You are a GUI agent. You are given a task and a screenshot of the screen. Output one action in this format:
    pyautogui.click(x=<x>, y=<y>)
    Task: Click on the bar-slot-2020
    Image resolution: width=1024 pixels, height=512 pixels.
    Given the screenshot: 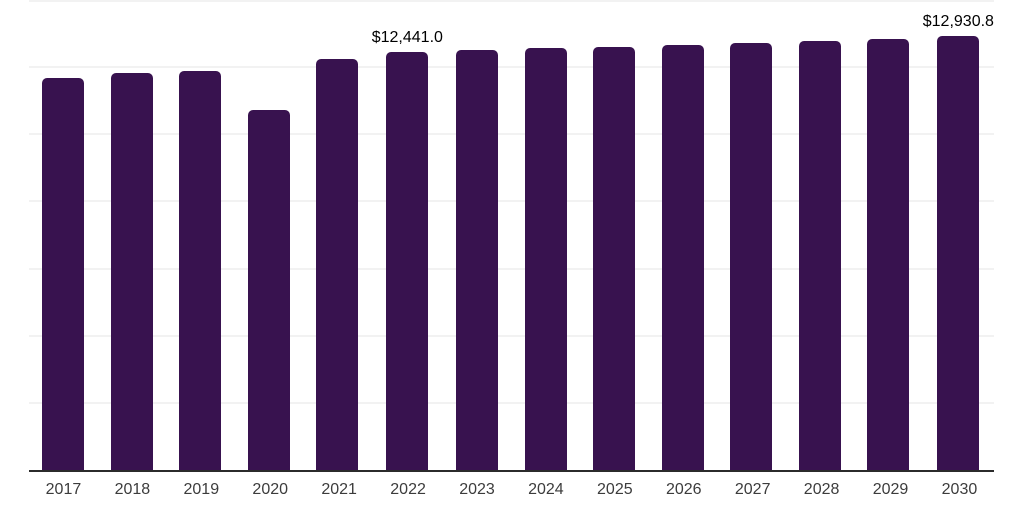 What is the action you would take?
    pyautogui.click(x=269, y=235)
    